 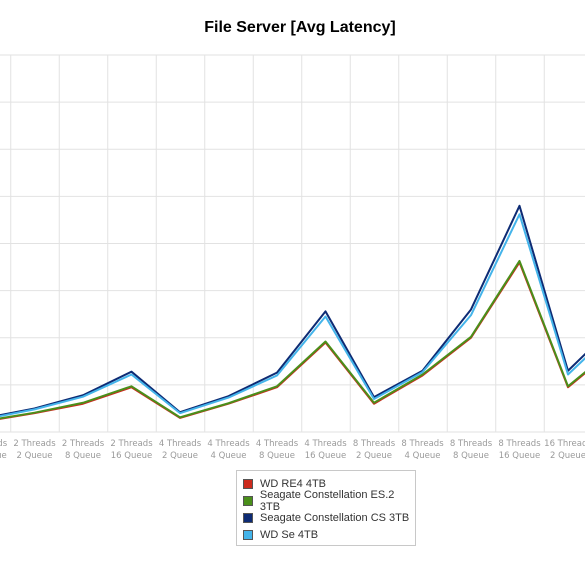 What do you see at coordinates (329, 534) in the screenshot?
I see `legend-item: WD Se 4TB` at bounding box center [329, 534].